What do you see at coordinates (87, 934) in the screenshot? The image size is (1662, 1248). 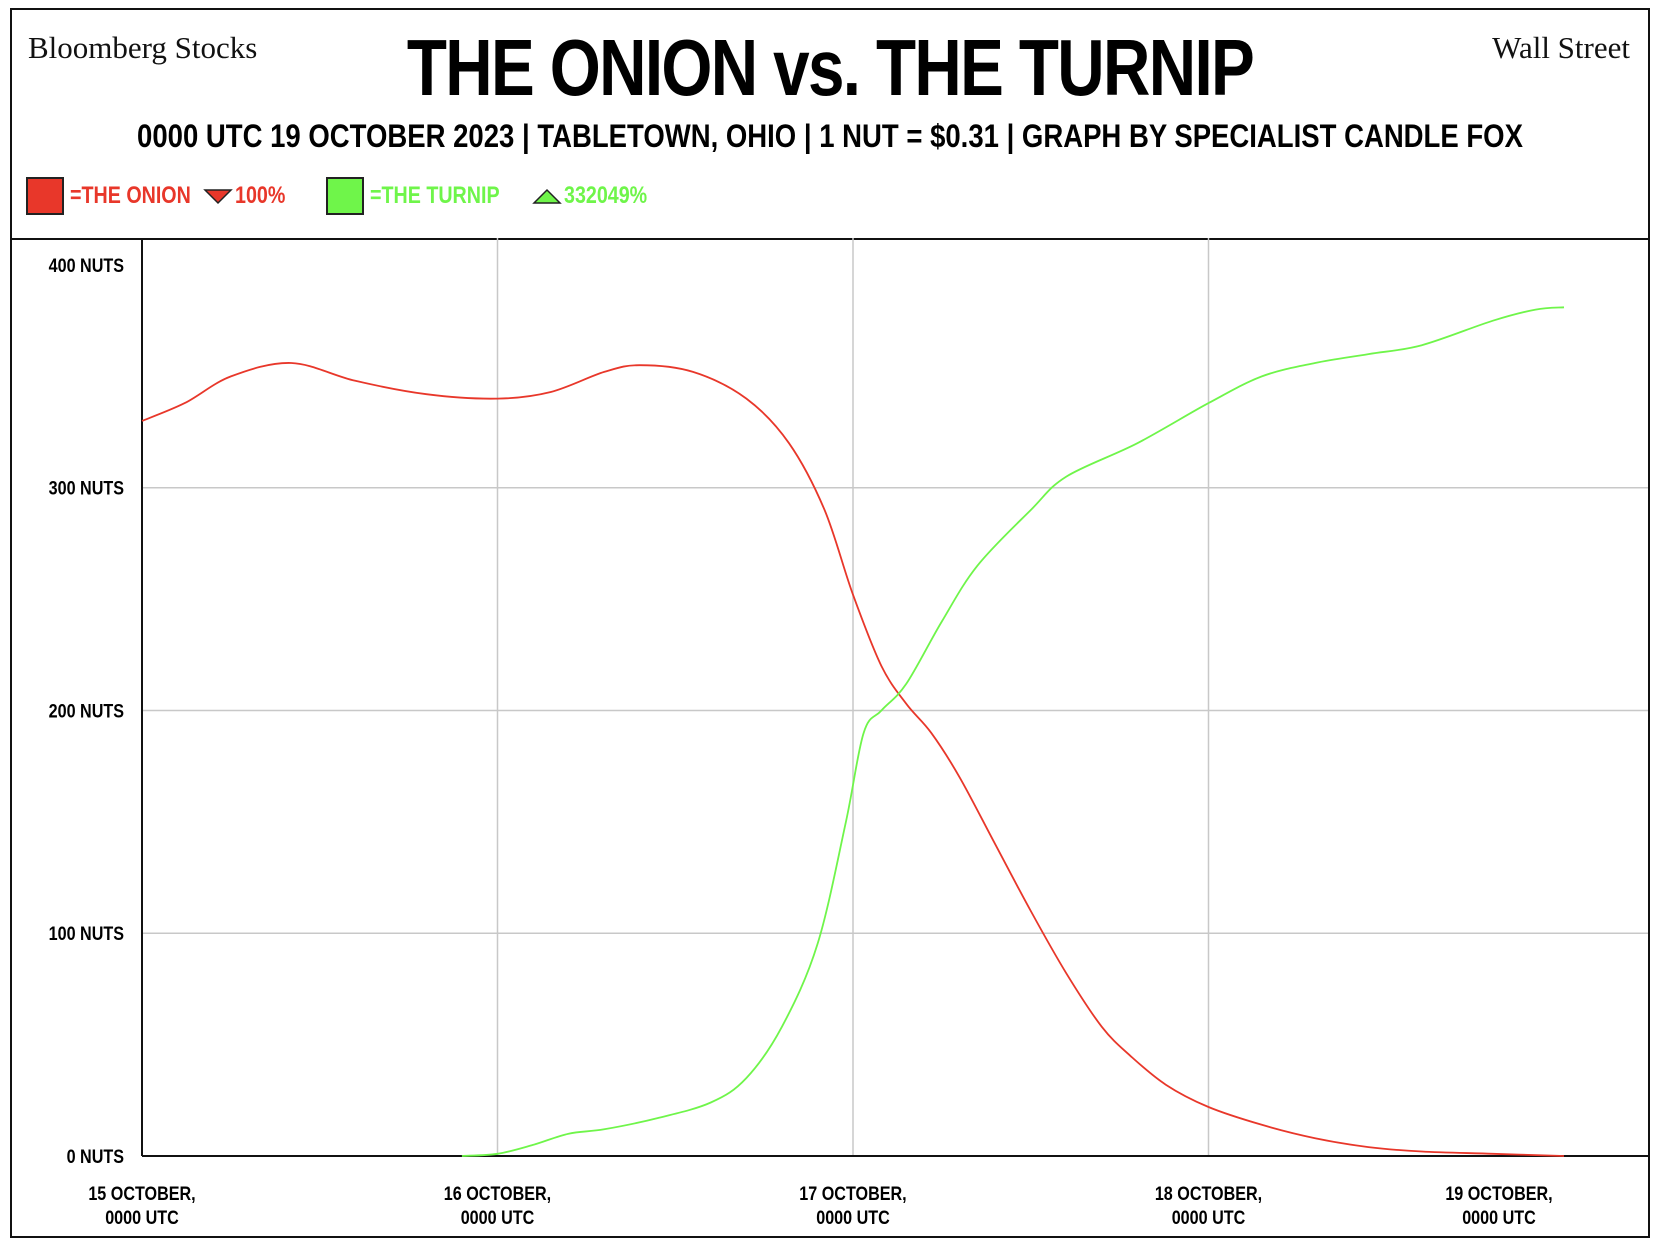 I see `y-tick-label-100: 100 NUTS` at bounding box center [87, 934].